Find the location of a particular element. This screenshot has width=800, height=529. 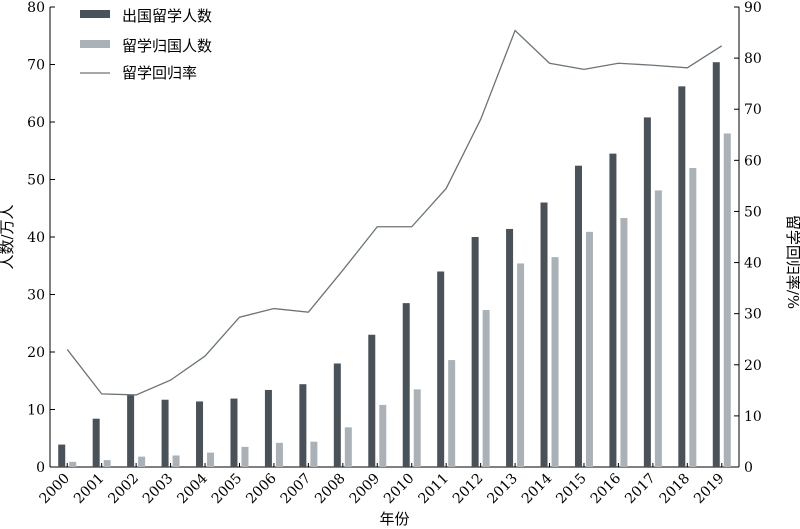

x-tick-label: 2009 is located at coordinates (365, 489).